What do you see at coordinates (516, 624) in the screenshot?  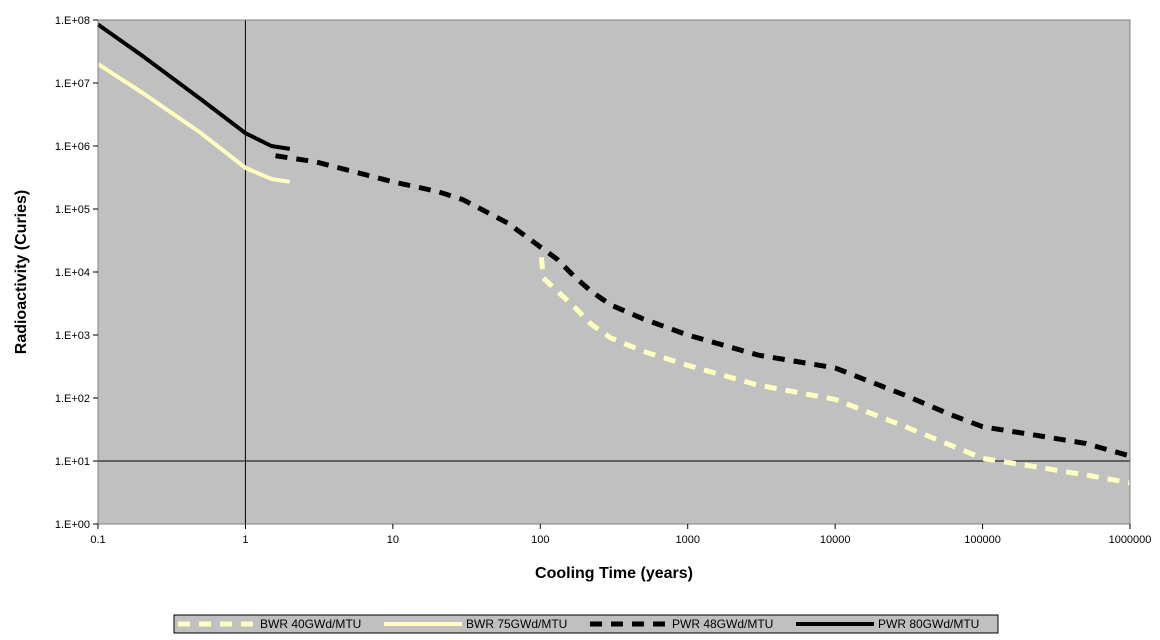 I see `legend-label-bwr-75gwd-mtu: BWR 75GWd/MTU` at bounding box center [516, 624].